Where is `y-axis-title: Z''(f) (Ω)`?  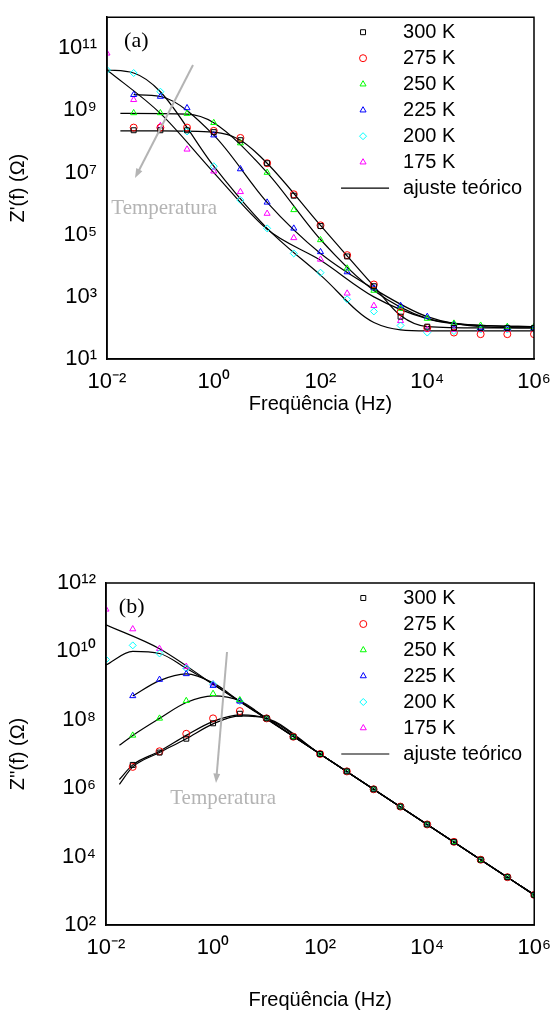
y-axis-title: Z''(f) (Ω) is located at coordinates (16, 754).